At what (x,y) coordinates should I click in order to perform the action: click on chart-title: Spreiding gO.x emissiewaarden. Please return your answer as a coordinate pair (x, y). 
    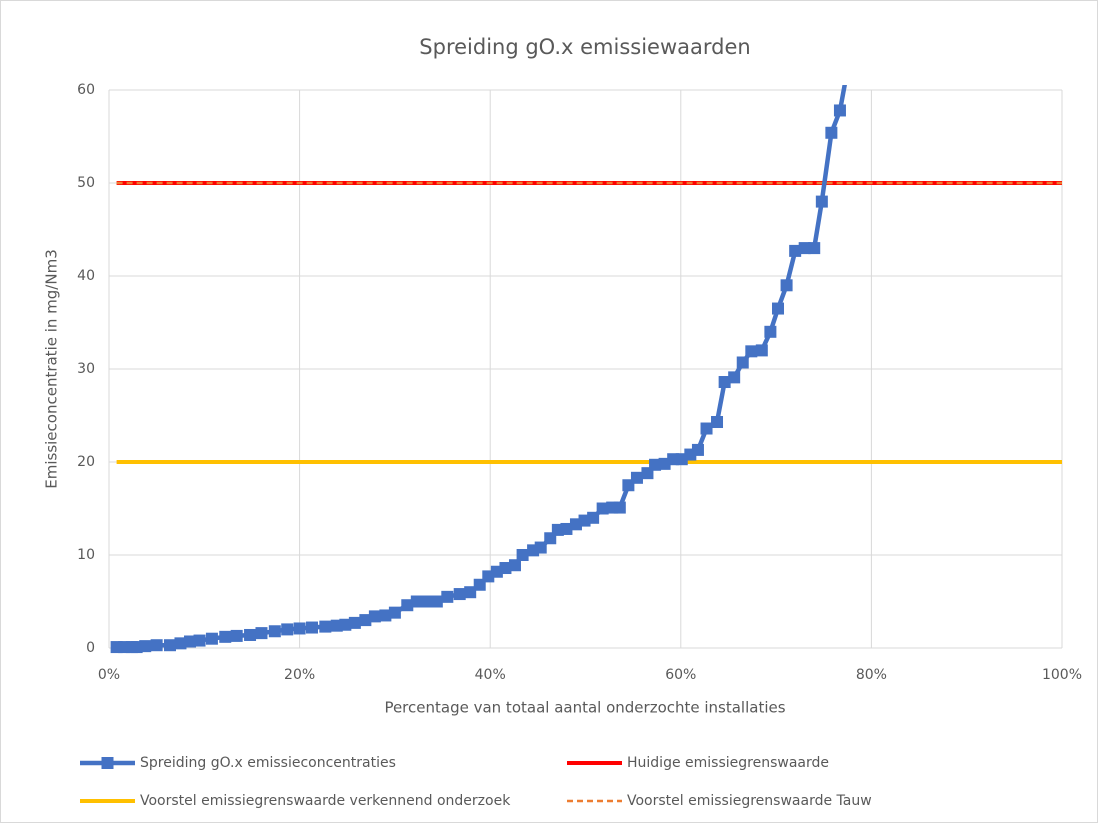
    Looking at the image, I should click on (584, 47).